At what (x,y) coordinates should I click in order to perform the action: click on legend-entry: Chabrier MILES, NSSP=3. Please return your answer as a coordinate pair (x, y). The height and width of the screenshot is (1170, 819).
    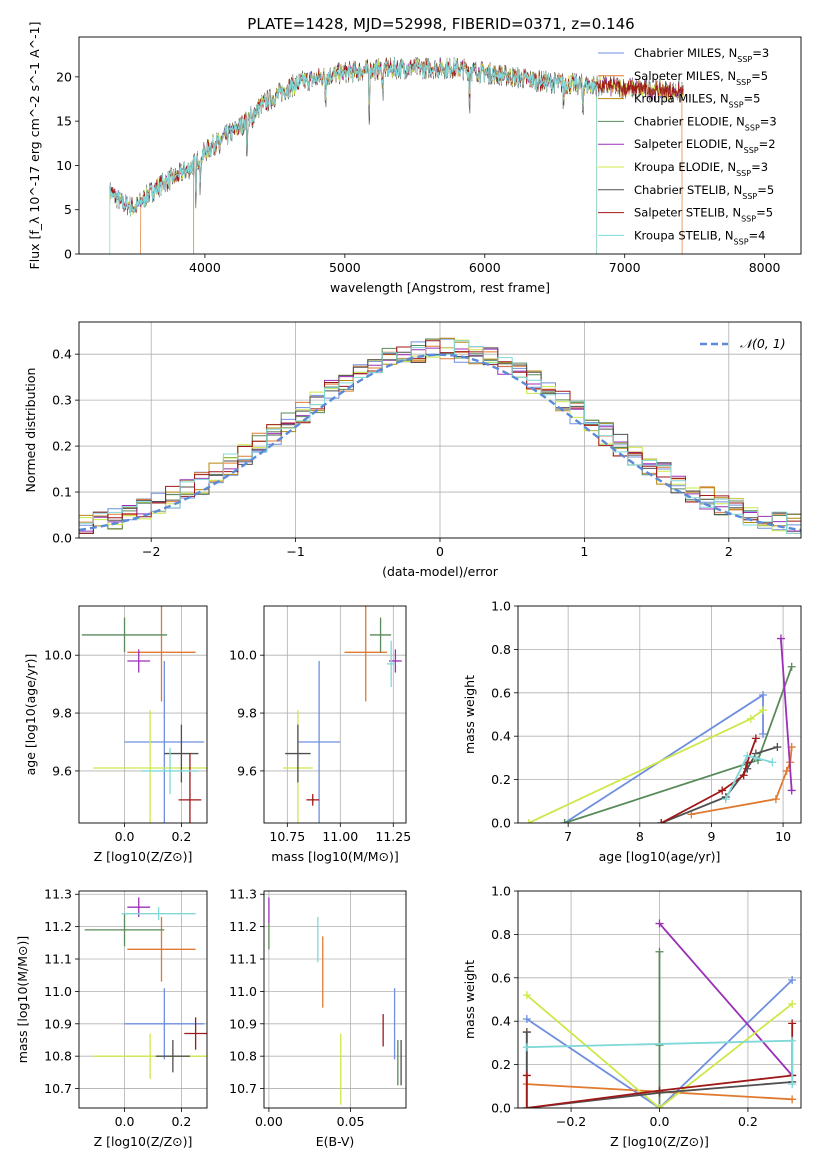
    Looking at the image, I should click on (701, 55).